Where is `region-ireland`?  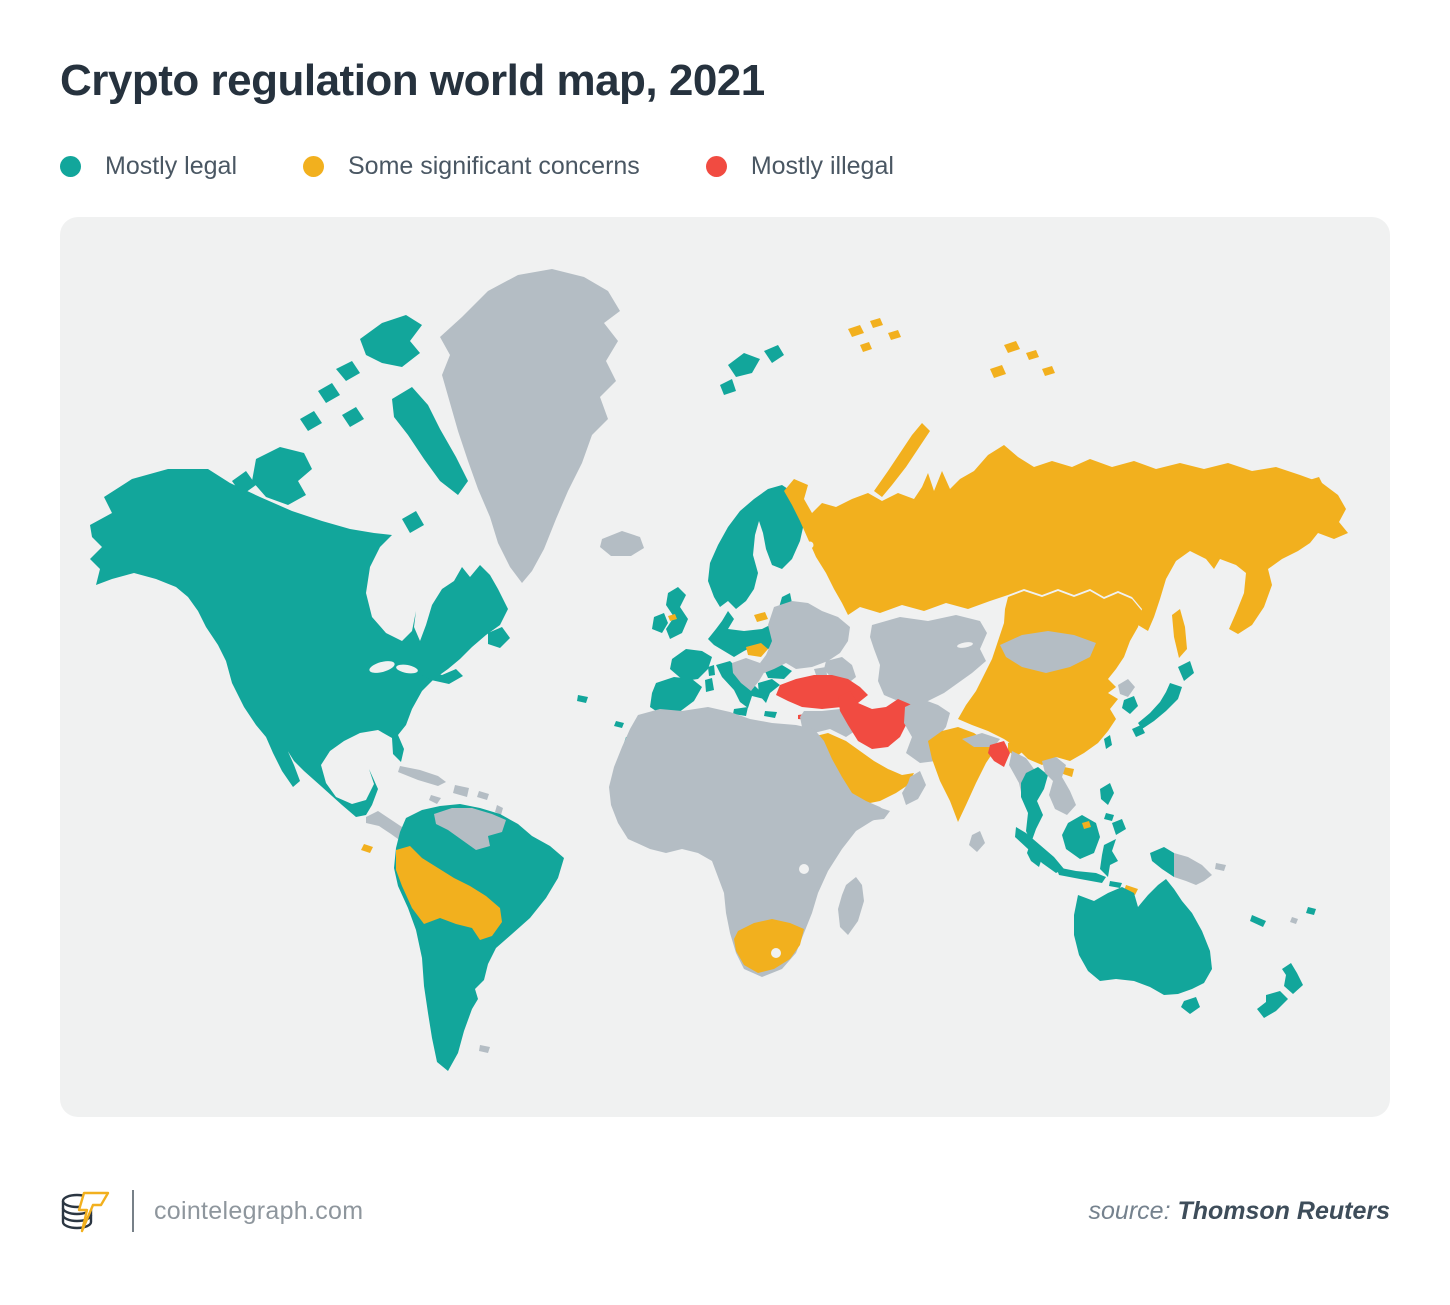 region-ireland is located at coordinates (660, 623).